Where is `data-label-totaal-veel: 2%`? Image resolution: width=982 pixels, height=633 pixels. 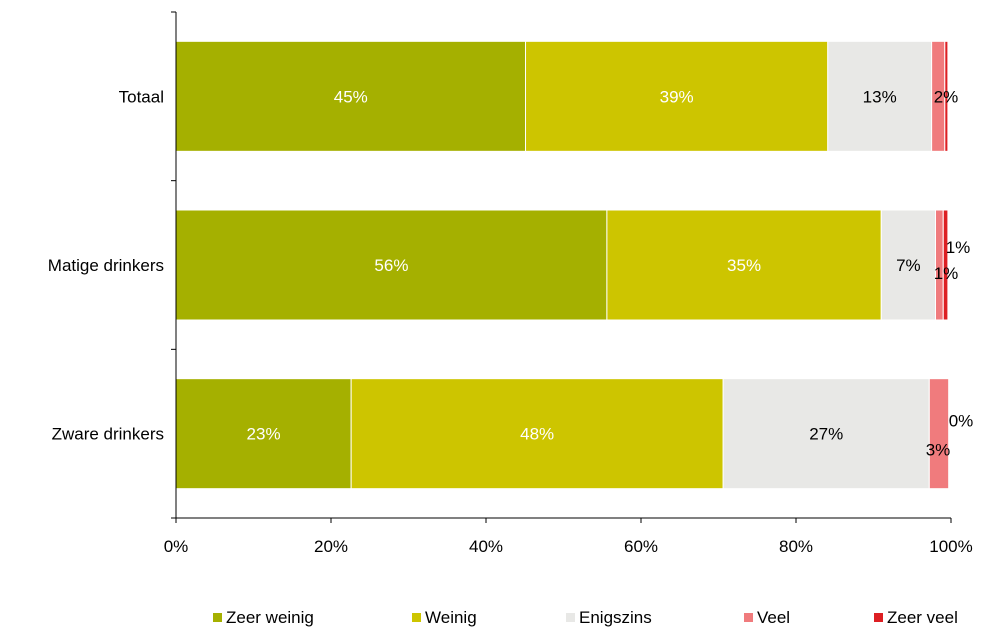
data-label-totaal-veel: 2% is located at coordinates (946, 96).